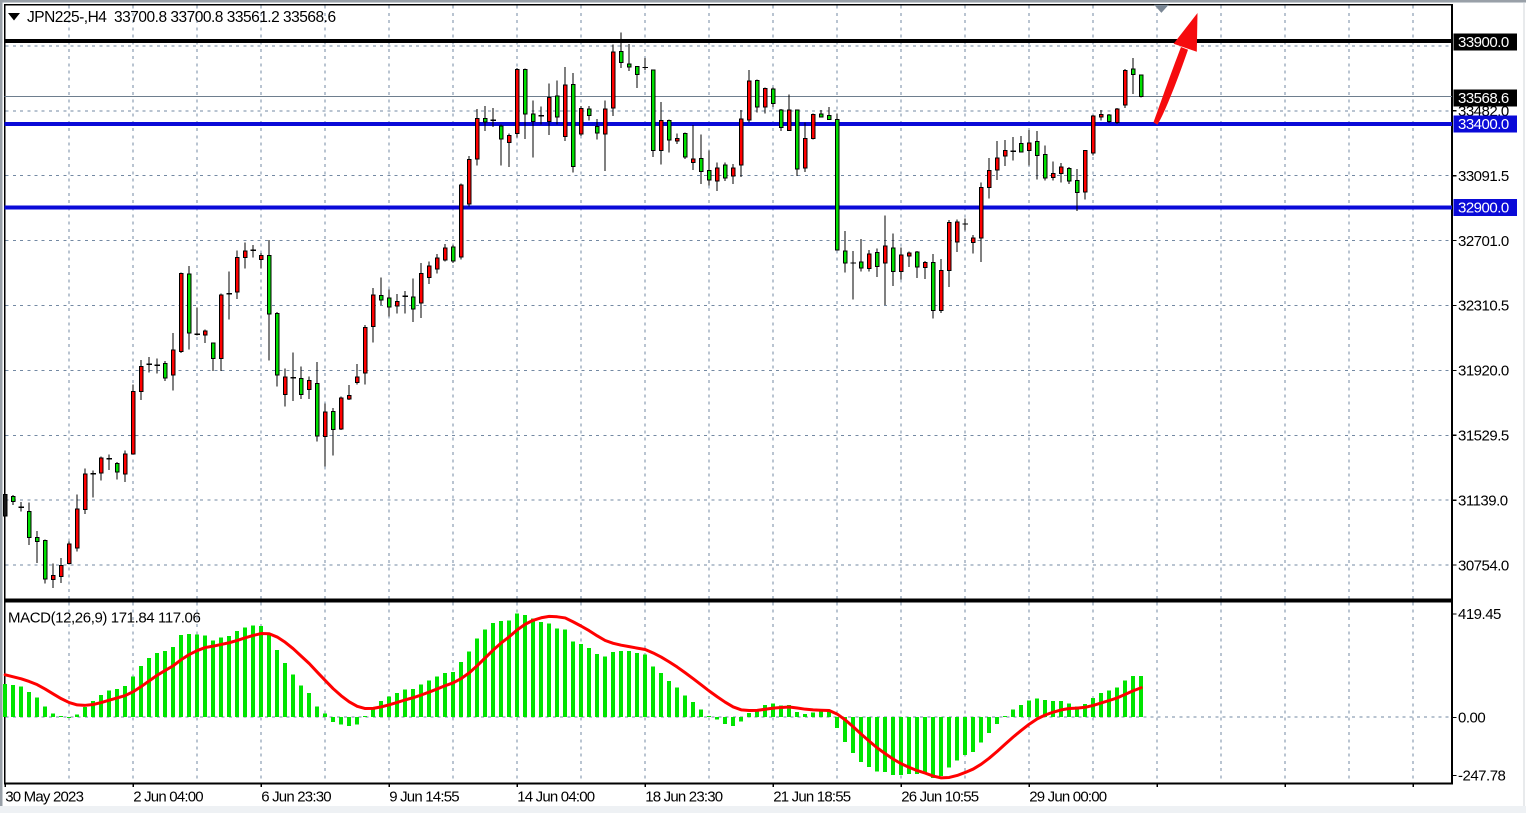 This screenshot has height=813, width=1526. What do you see at coordinates (940, 797) in the screenshot?
I see `svg-text: 26 Jun 10:55` at bounding box center [940, 797].